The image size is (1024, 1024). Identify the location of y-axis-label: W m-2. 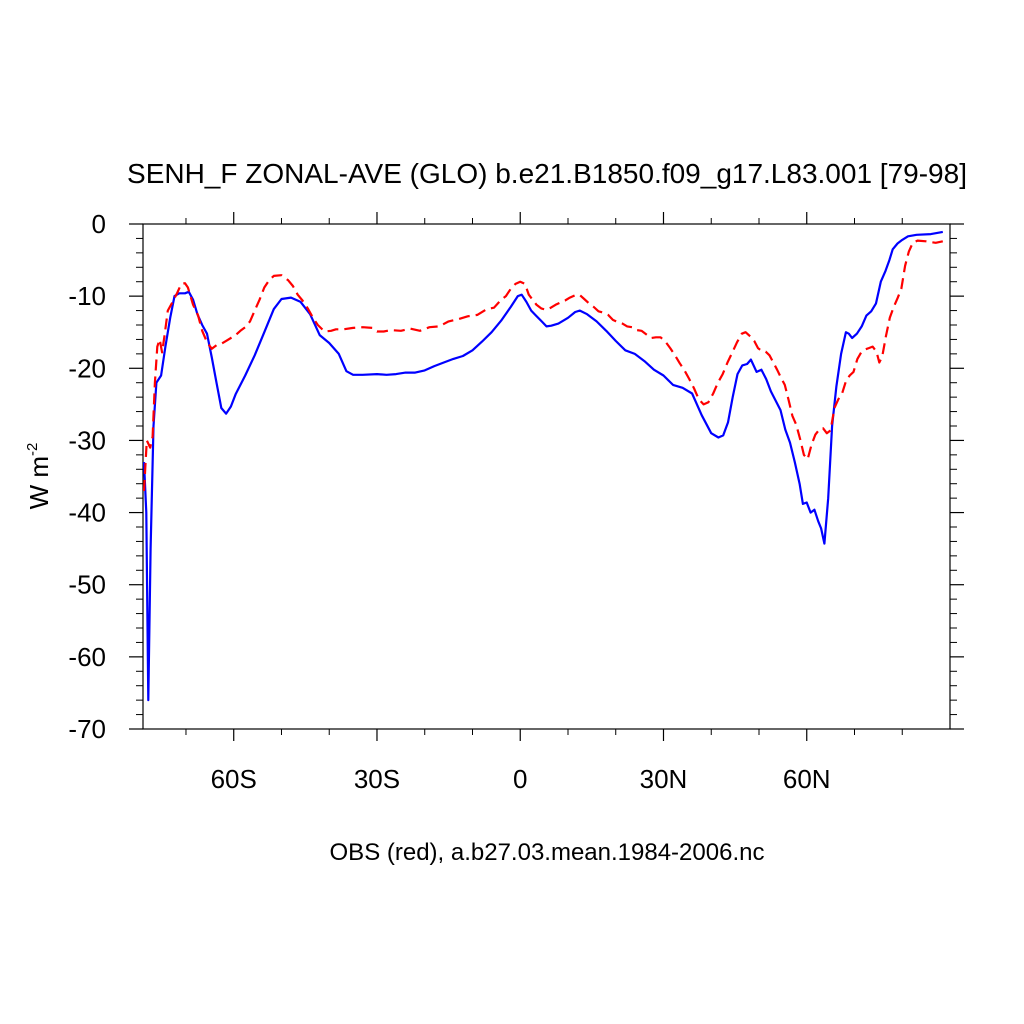
(39, 476).